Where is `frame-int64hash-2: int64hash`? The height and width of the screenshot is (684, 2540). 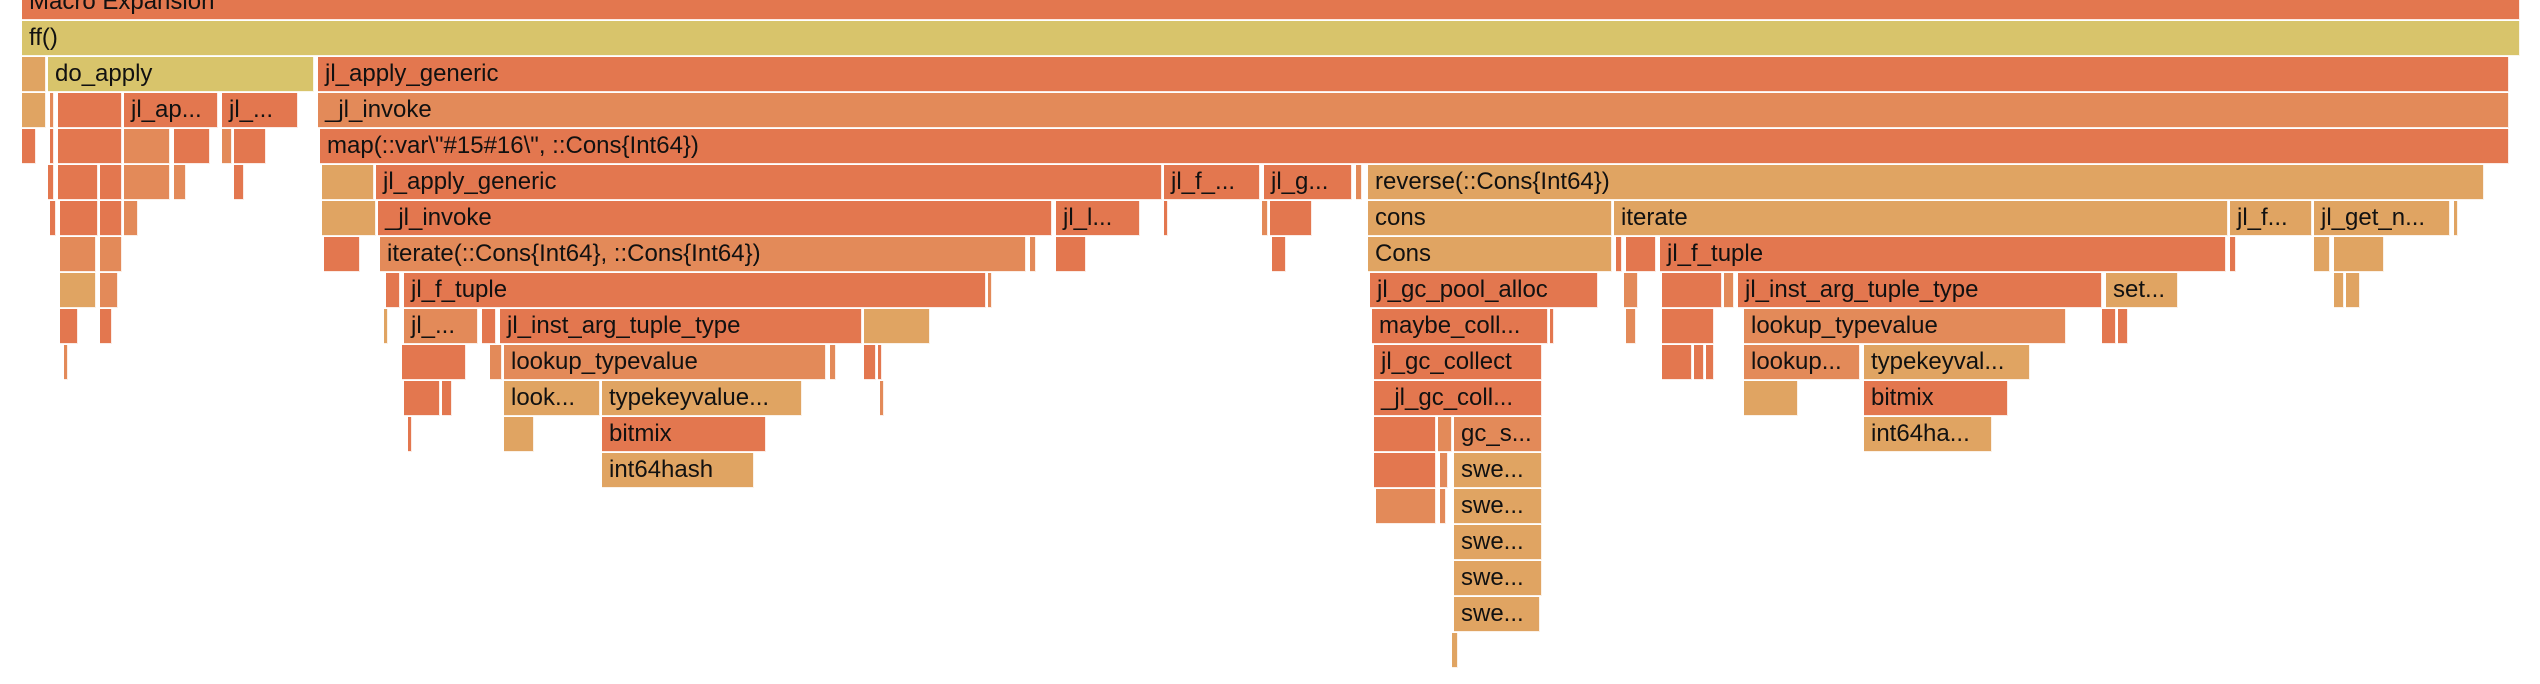
frame-int64hash-2: int64hash is located at coordinates (678, 470).